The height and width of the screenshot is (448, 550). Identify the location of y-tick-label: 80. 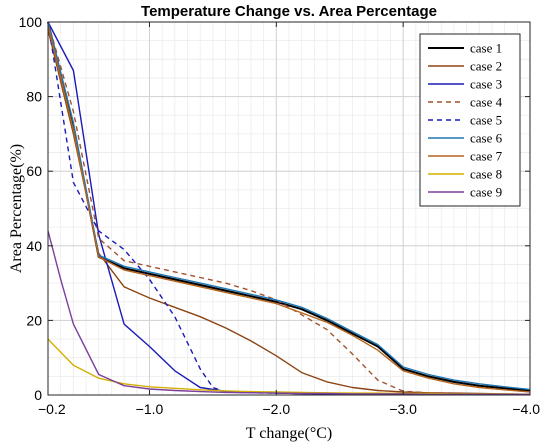
(34, 97).